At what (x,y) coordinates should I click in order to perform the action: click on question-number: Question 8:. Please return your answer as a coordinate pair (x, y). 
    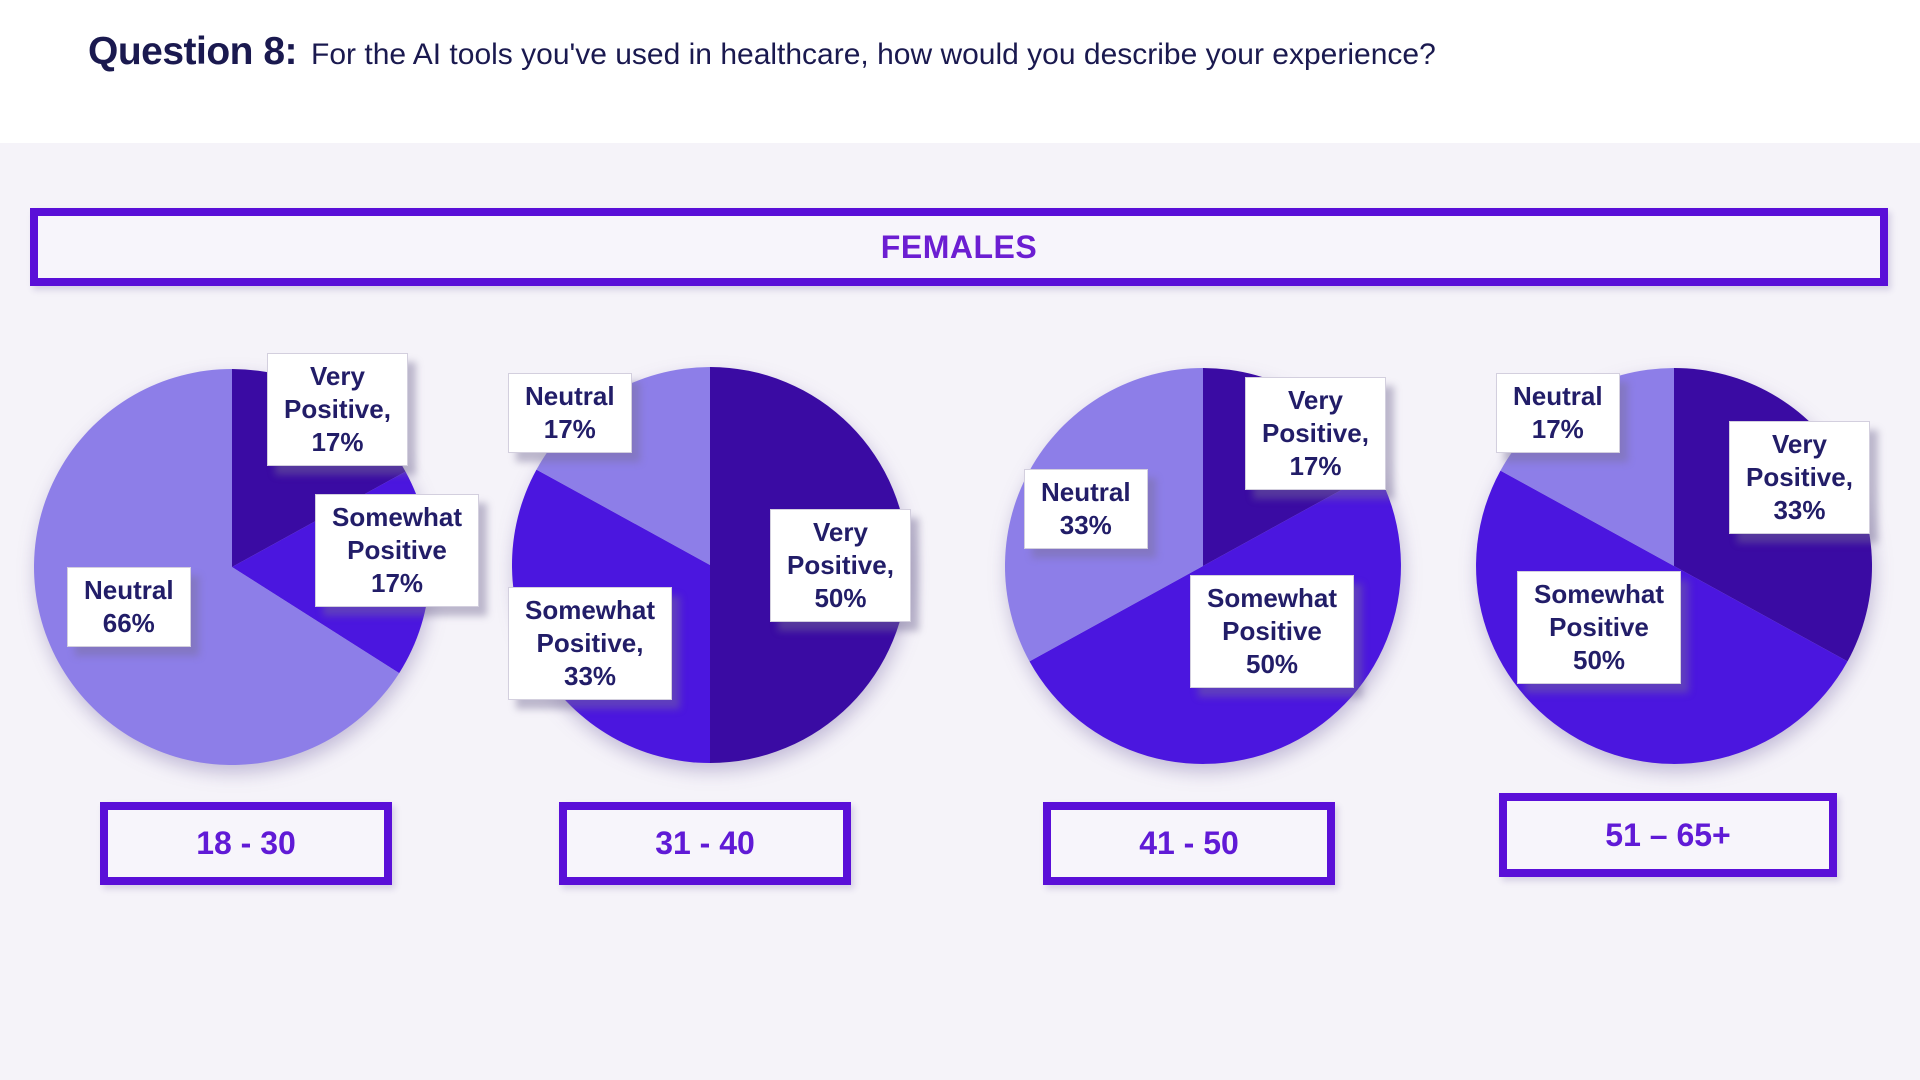
    Looking at the image, I should click on (193, 51).